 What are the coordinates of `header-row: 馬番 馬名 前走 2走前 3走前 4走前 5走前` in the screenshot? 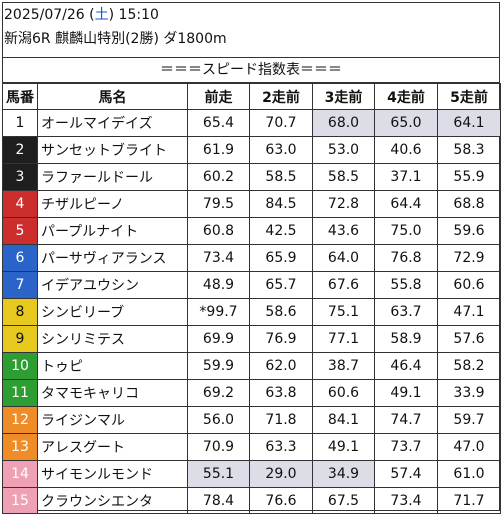 It's located at (251, 96).